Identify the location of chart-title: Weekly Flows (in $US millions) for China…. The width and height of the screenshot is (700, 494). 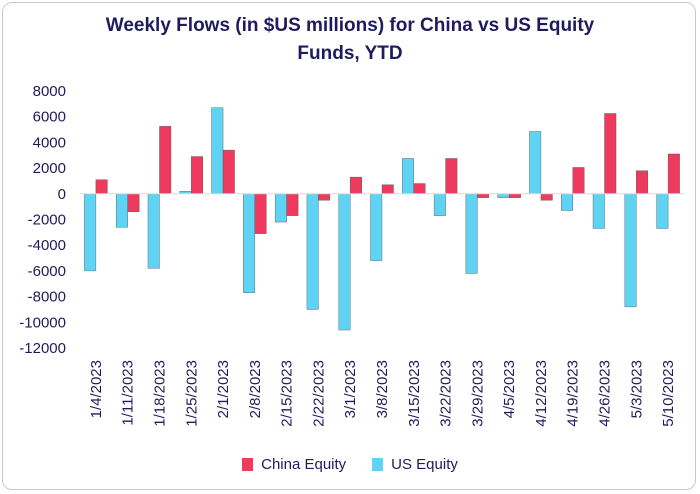
(350, 40).